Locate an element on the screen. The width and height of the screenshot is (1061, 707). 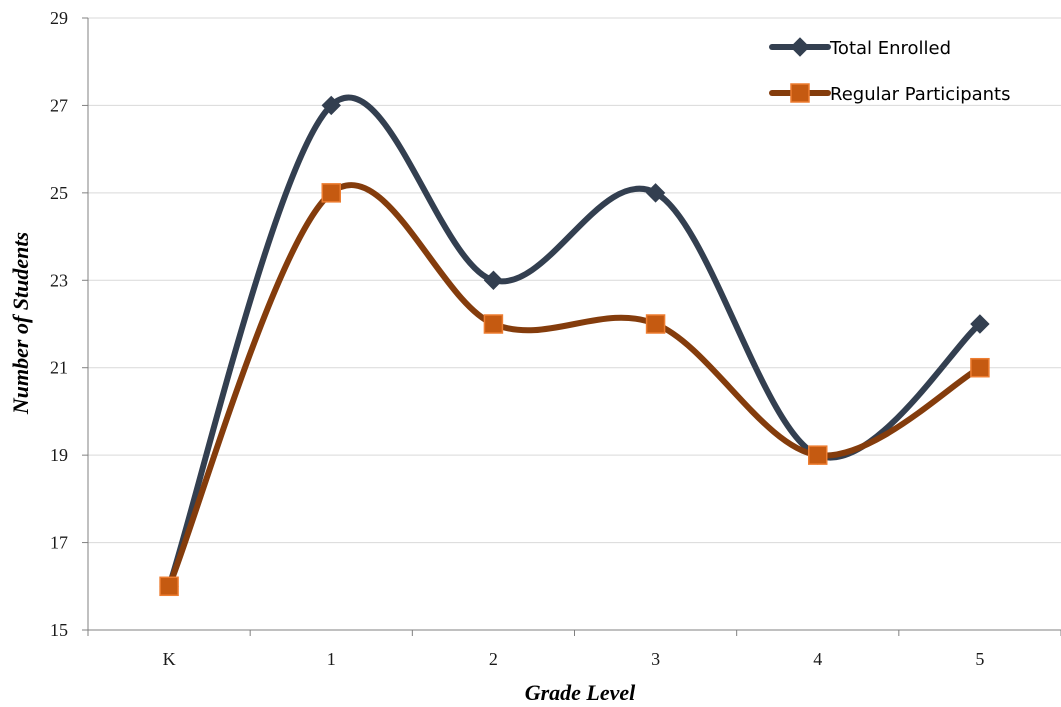
y-tick-label: 25 is located at coordinates (59, 193).